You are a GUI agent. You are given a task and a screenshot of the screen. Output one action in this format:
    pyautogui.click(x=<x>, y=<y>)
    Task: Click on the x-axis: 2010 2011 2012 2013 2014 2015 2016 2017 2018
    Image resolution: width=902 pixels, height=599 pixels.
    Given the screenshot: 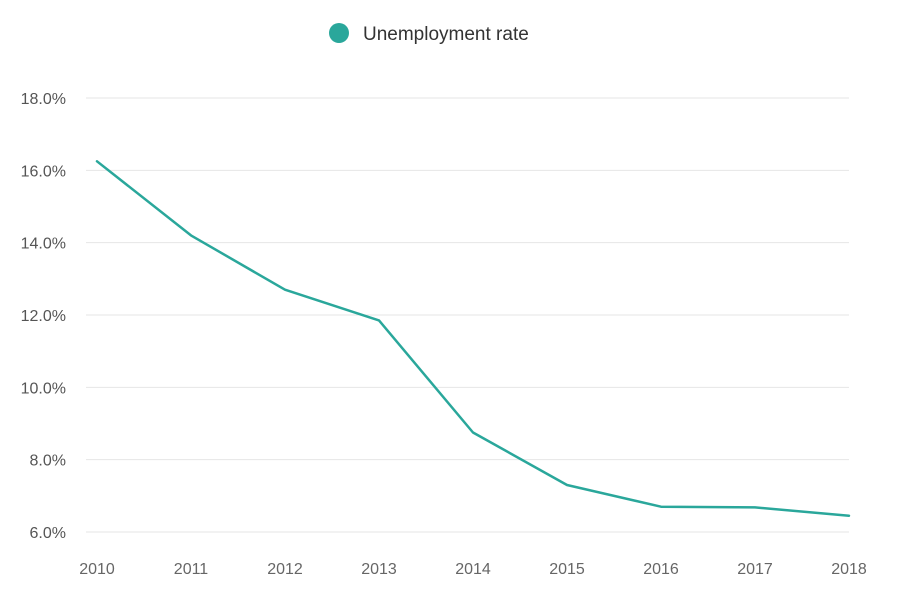 What is the action you would take?
    pyautogui.click(x=473, y=569)
    